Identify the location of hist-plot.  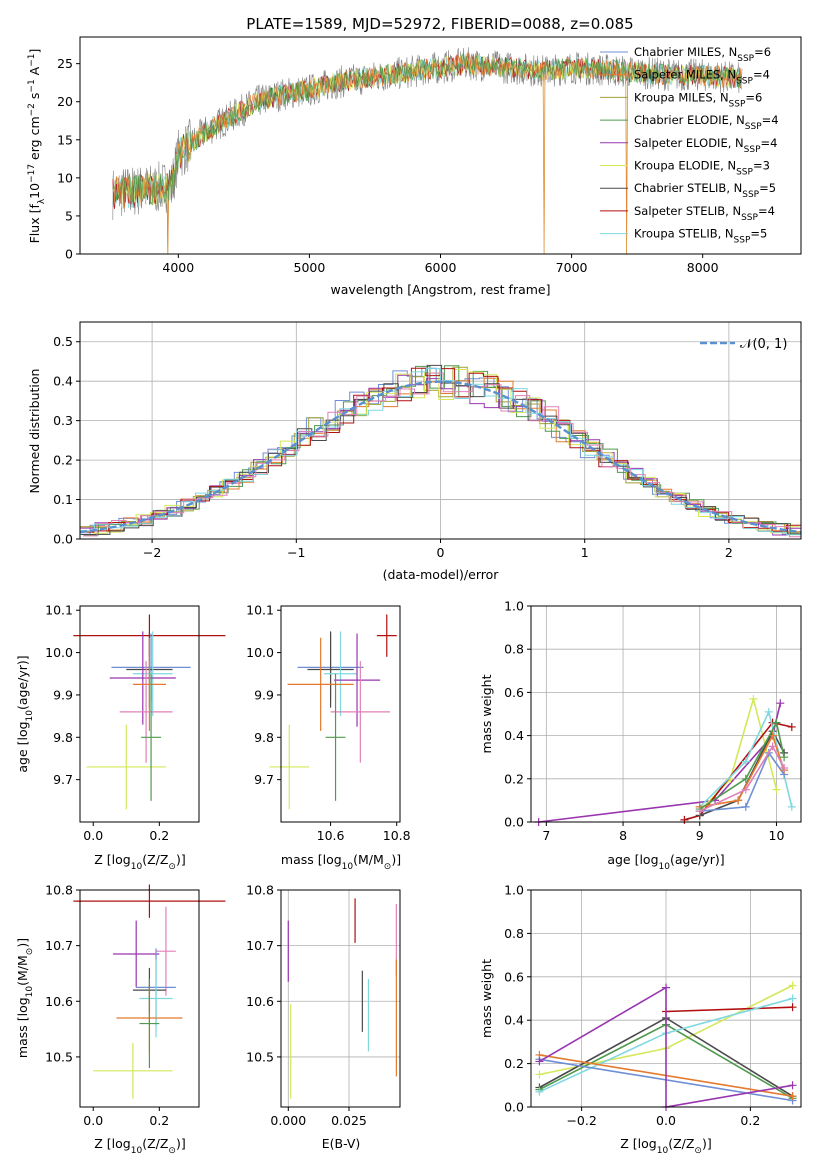
(440, 451).